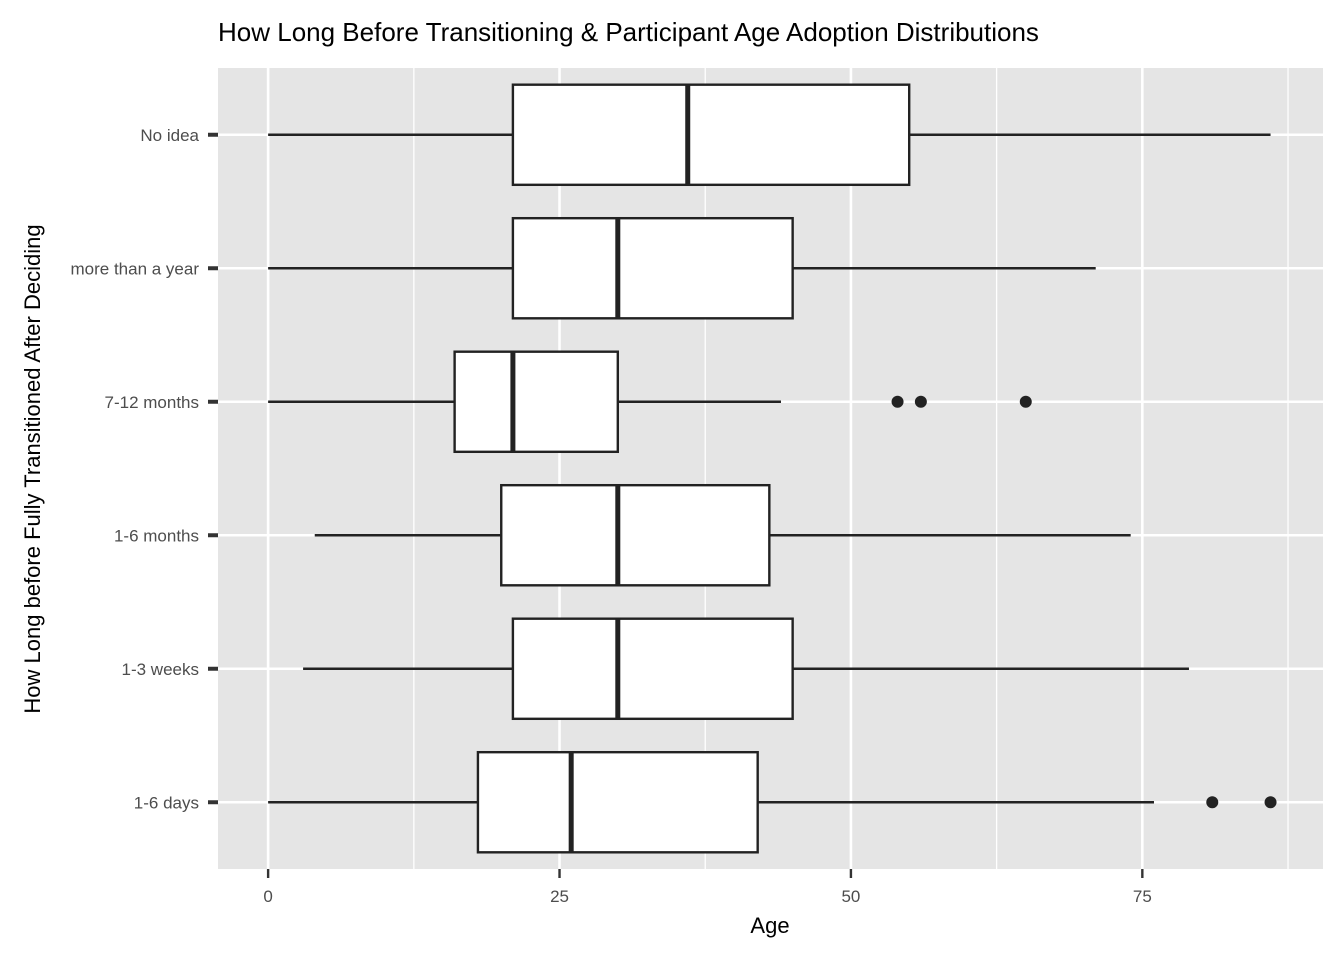  Describe the element at coordinates (559, 896) in the screenshot. I see `x-tick-label: 25` at that location.